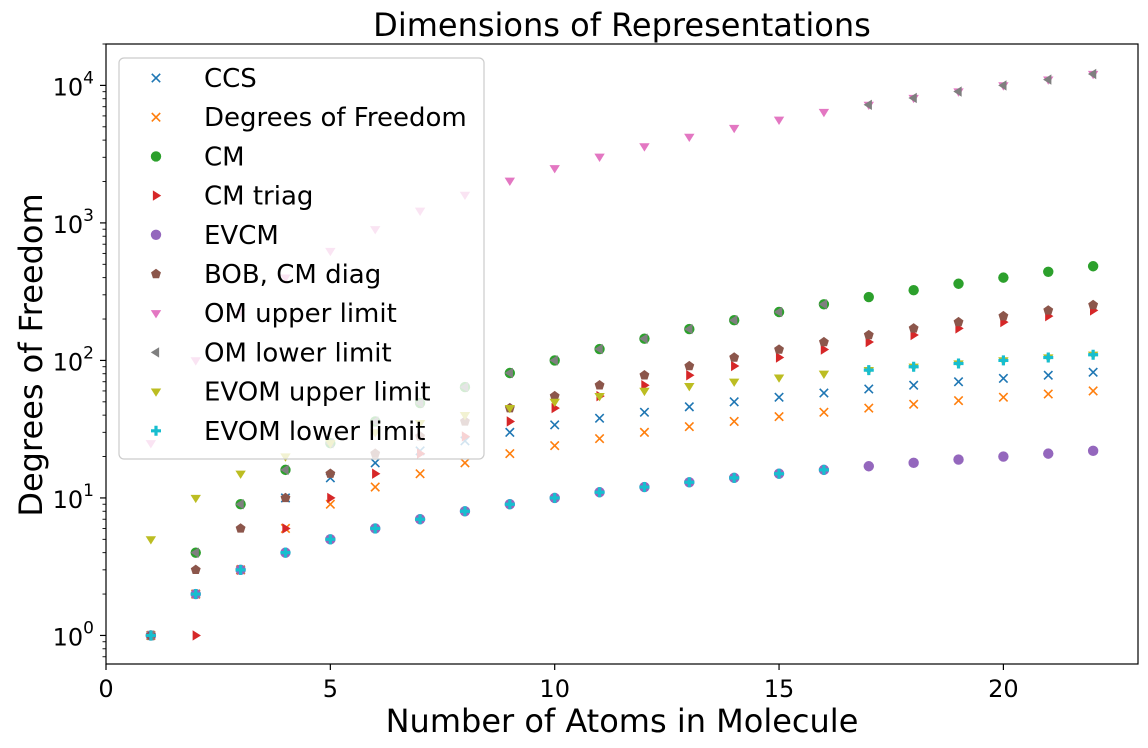 Image resolution: width=1148 pixels, height=748 pixels. I want to click on y-tick-label: 10⁴, so click(73, 84).